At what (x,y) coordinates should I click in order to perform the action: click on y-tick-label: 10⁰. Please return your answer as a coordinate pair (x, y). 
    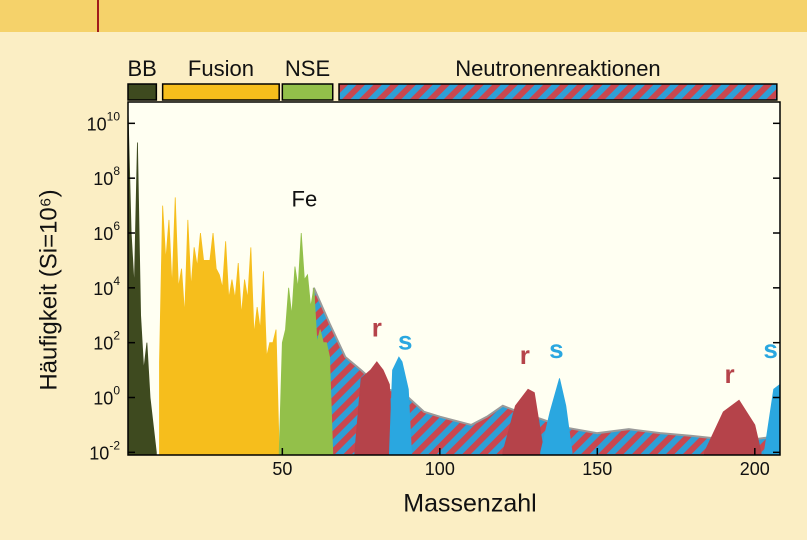
    Looking at the image, I should click on (106, 396).